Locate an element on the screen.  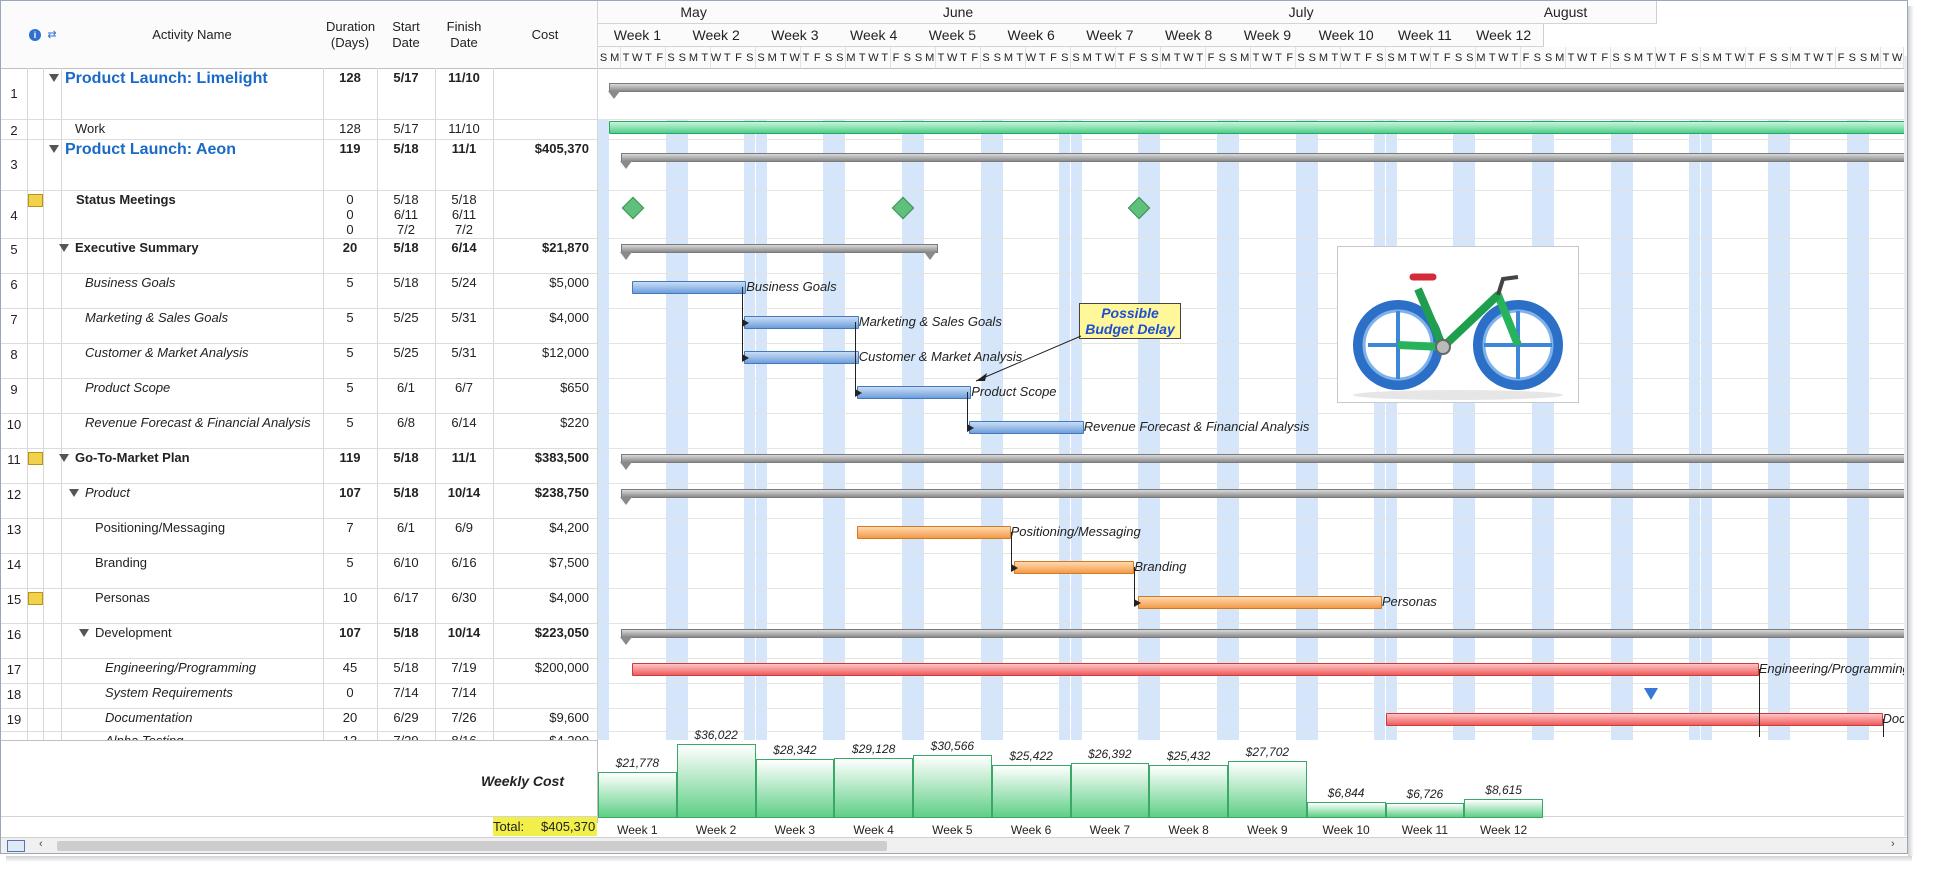
activity-name: Executive Summary is located at coordinates (137, 247).